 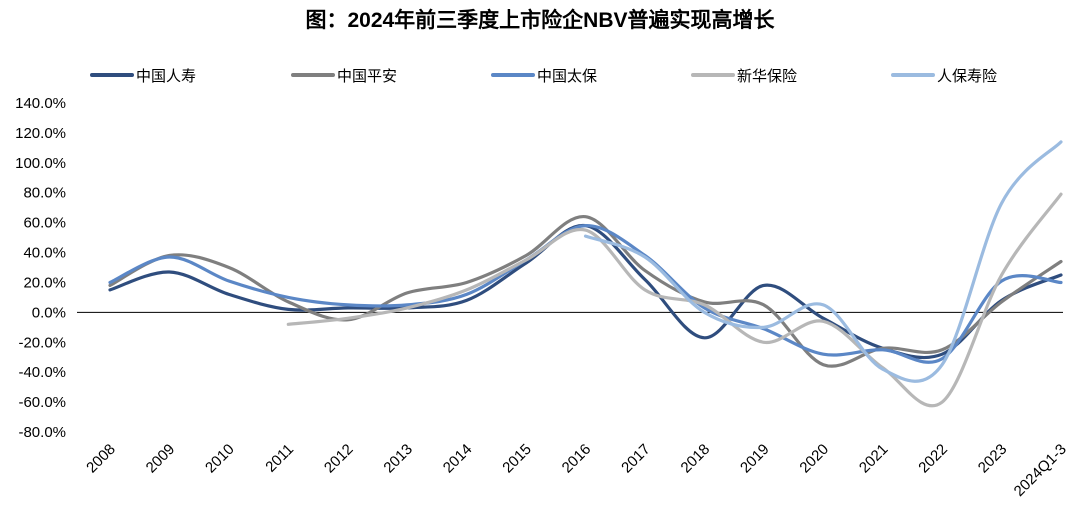 I want to click on y-tick-label: 80.0%, so click(x=44, y=193).